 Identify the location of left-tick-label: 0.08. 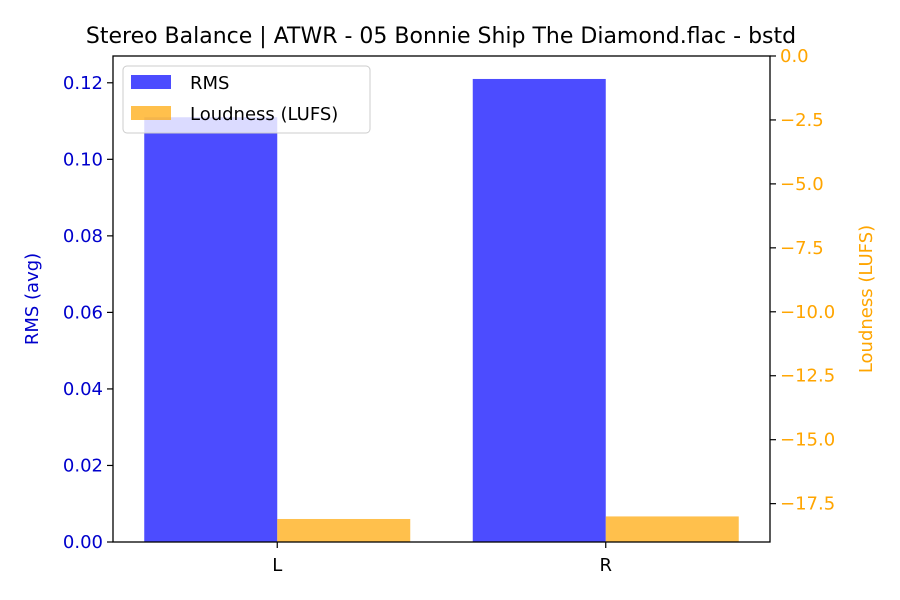
(83, 236).